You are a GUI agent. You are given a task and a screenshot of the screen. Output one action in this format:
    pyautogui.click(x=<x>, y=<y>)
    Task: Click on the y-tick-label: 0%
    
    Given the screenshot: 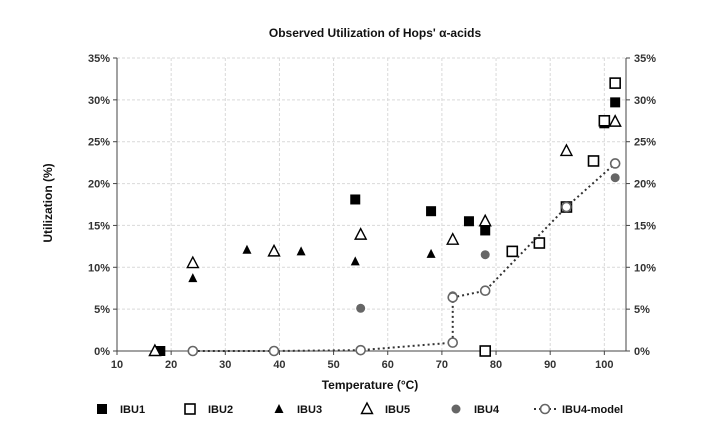 What is the action you would take?
    pyautogui.click(x=102, y=352)
    